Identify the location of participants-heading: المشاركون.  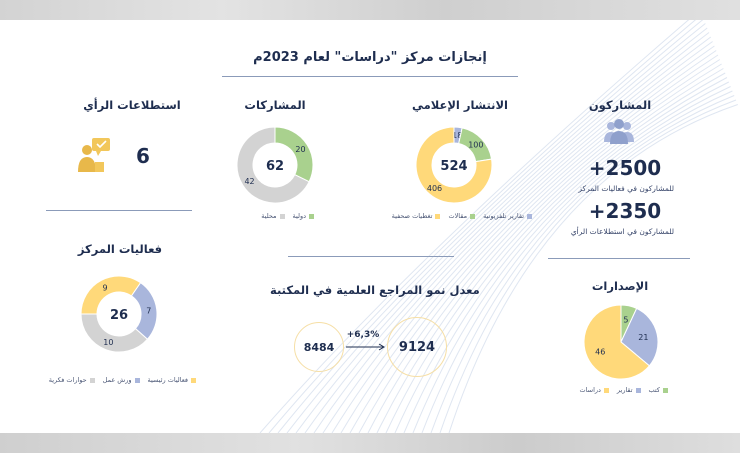
(620, 105).